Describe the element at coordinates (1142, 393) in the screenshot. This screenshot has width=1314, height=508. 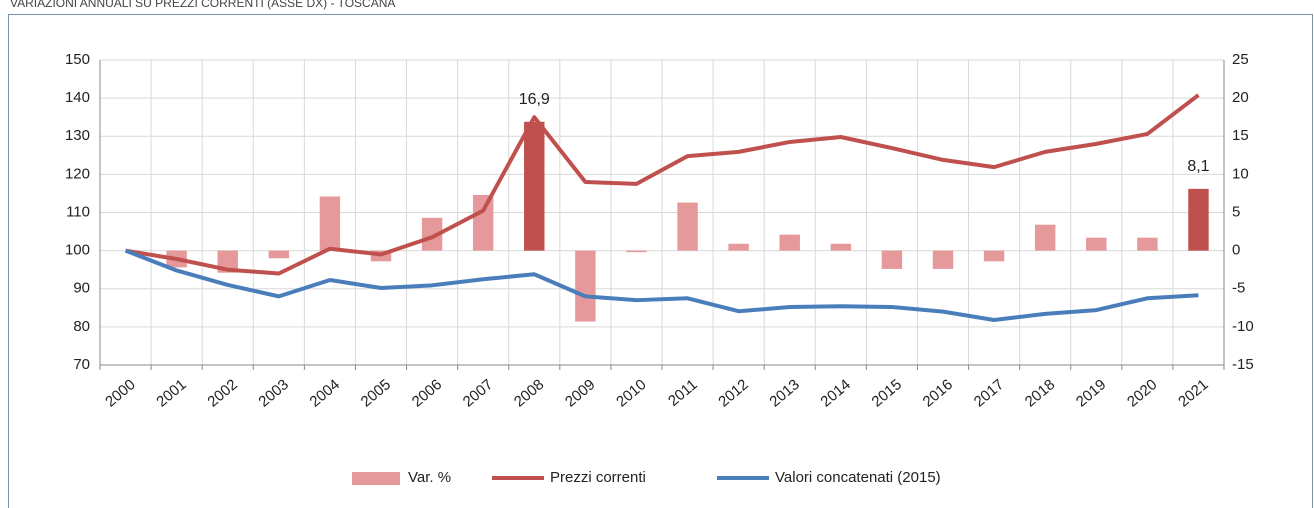
I see `x-tick-label: 2020` at that location.